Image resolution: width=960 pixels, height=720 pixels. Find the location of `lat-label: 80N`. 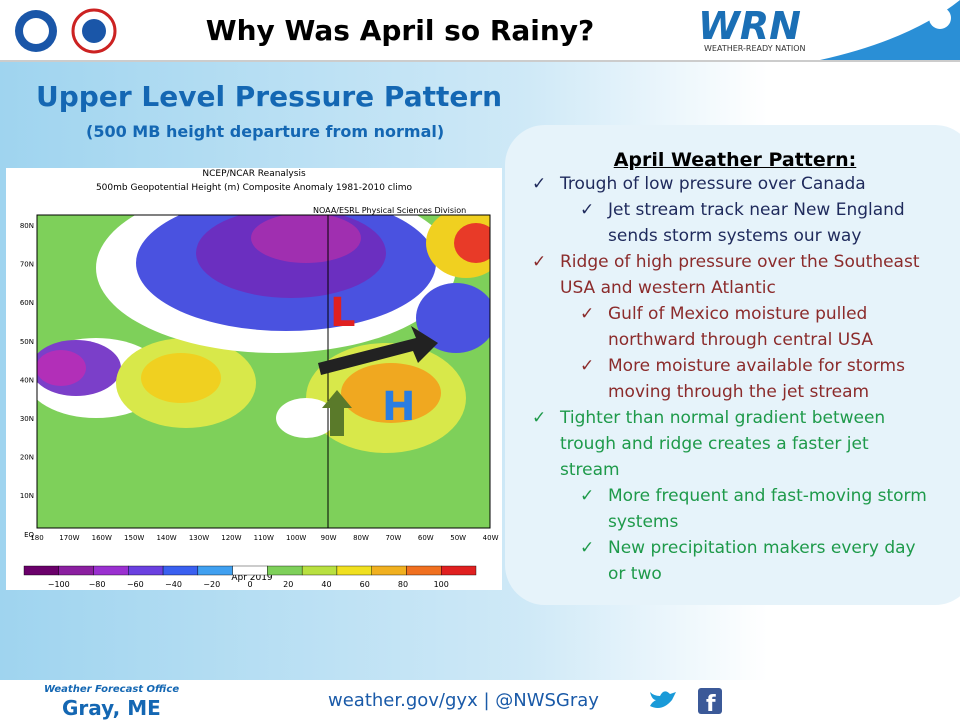

lat-label: 80N is located at coordinates (27, 226).